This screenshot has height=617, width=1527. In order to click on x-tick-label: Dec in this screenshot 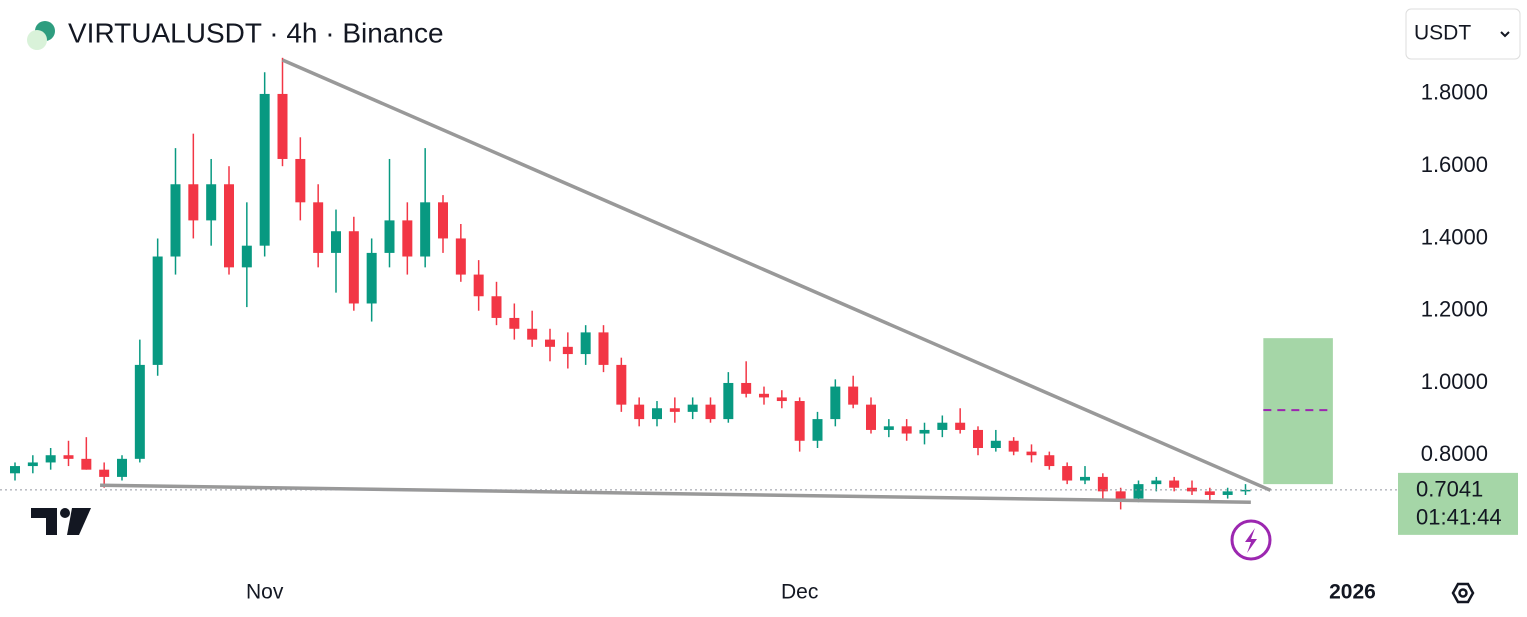, I will do `click(799, 592)`.